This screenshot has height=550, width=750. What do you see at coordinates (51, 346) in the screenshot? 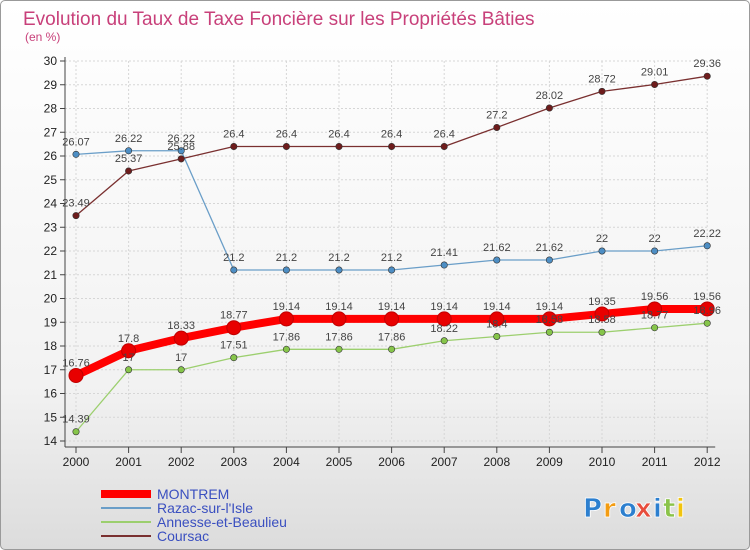
I see `y-tick-label: 18` at bounding box center [51, 346].